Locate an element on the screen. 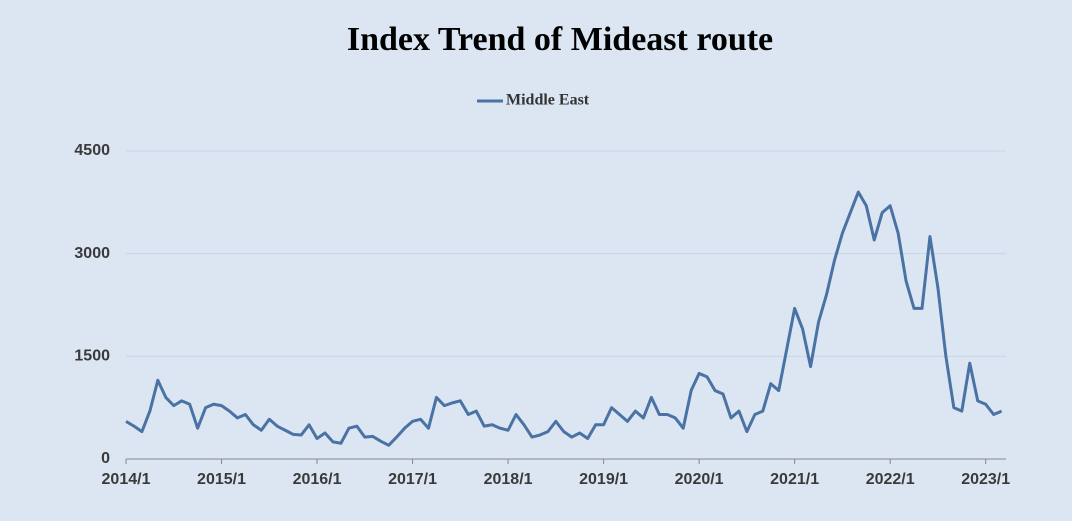 This screenshot has height=521, width=1072. y-tick-label: 0 is located at coordinates (105, 458).